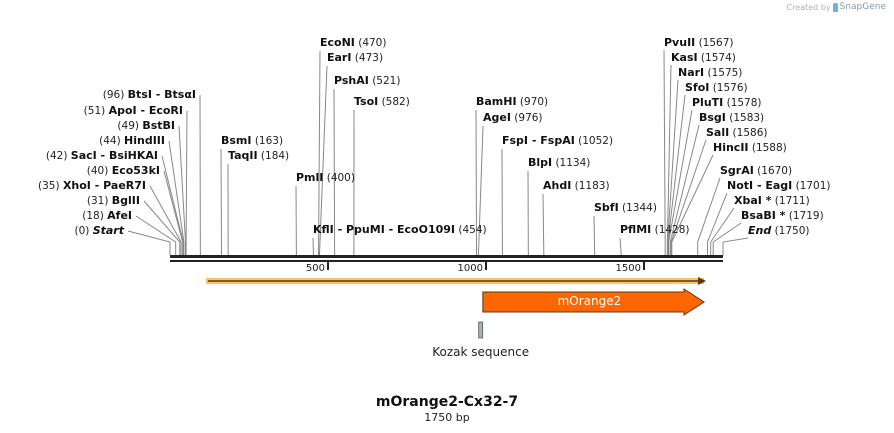  What do you see at coordinates (133, 110) in the screenshot?
I see `site-label-apoi-ecori: (51) ApoI - EcoRI` at bounding box center [133, 110].